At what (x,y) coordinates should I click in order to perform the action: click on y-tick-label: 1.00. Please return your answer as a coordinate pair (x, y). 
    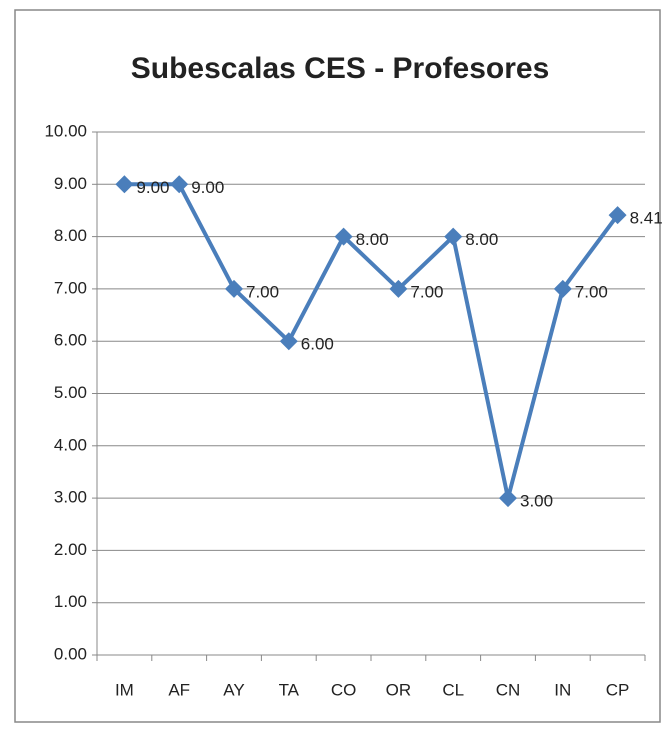
    Looking at the image, I should click on (70, 601).